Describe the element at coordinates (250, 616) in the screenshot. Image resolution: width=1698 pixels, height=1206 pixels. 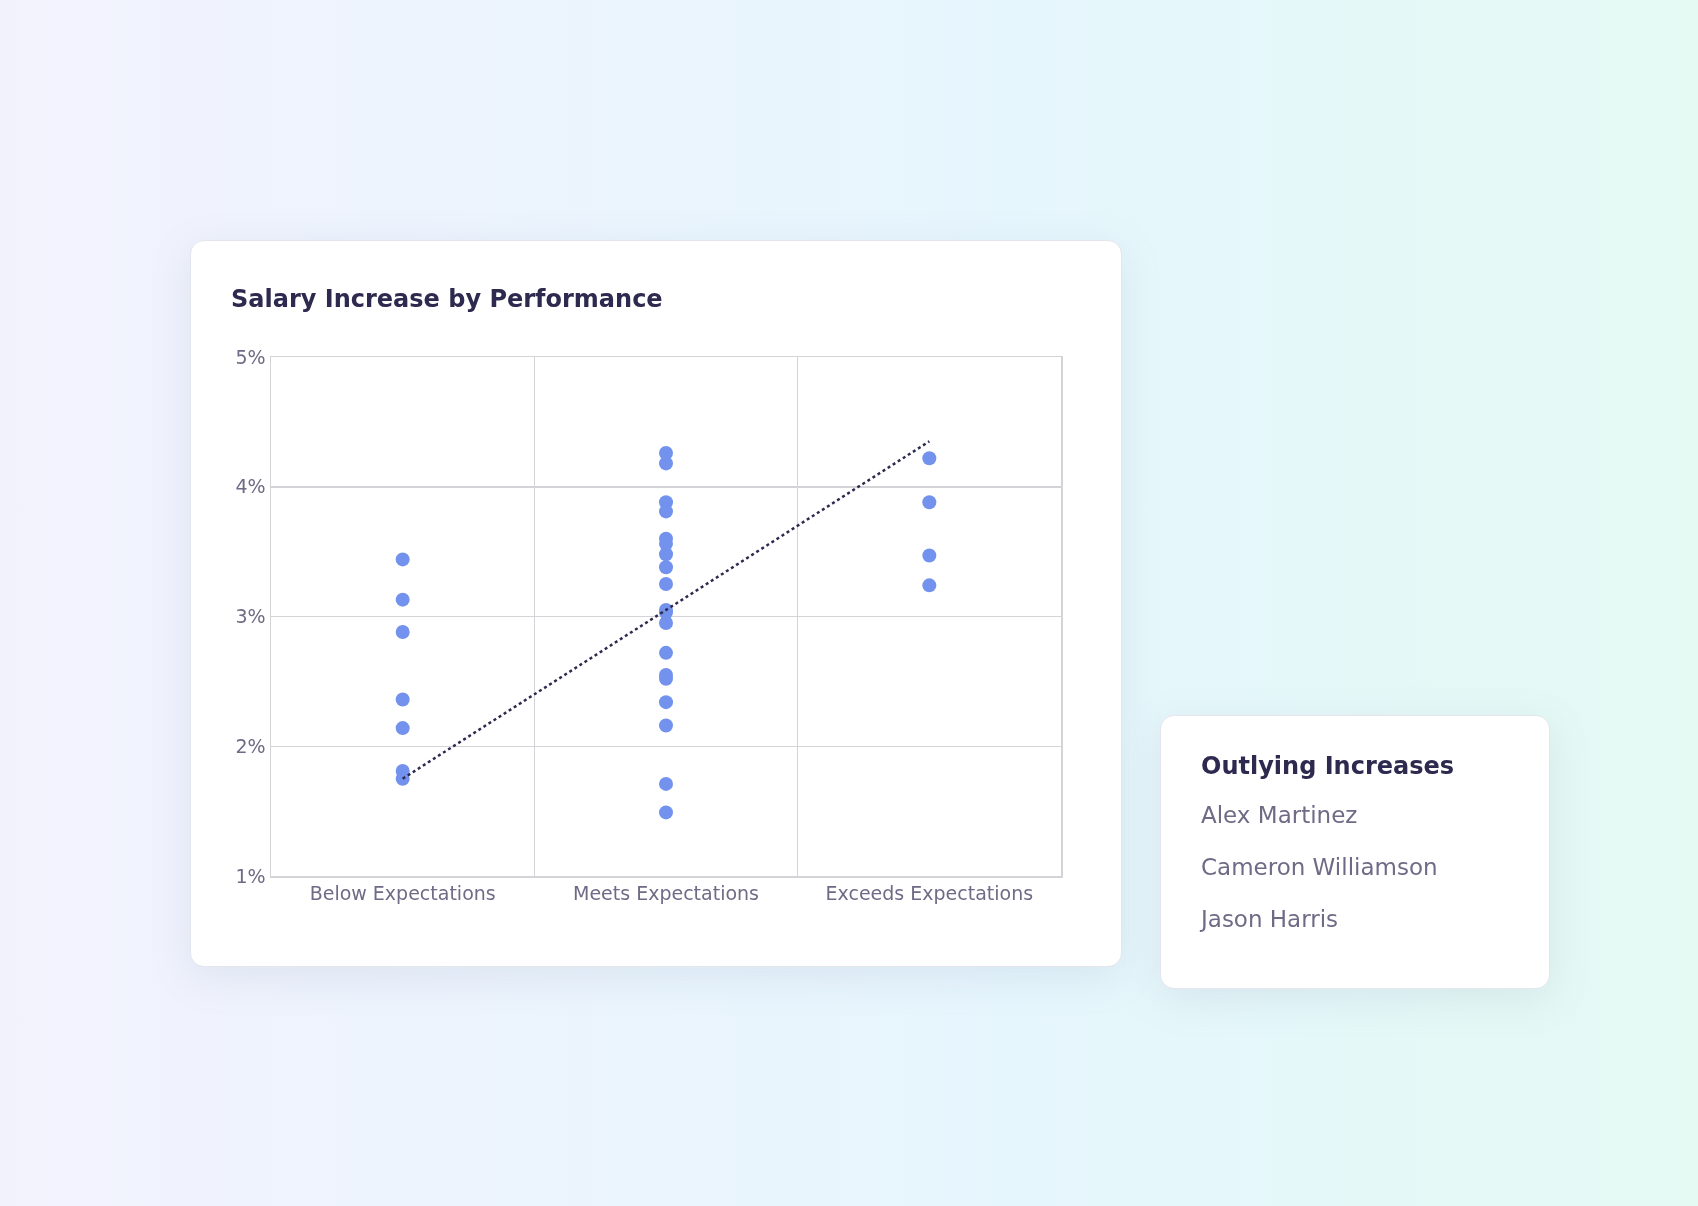
I see `y-tick-label: 3%` at that location.